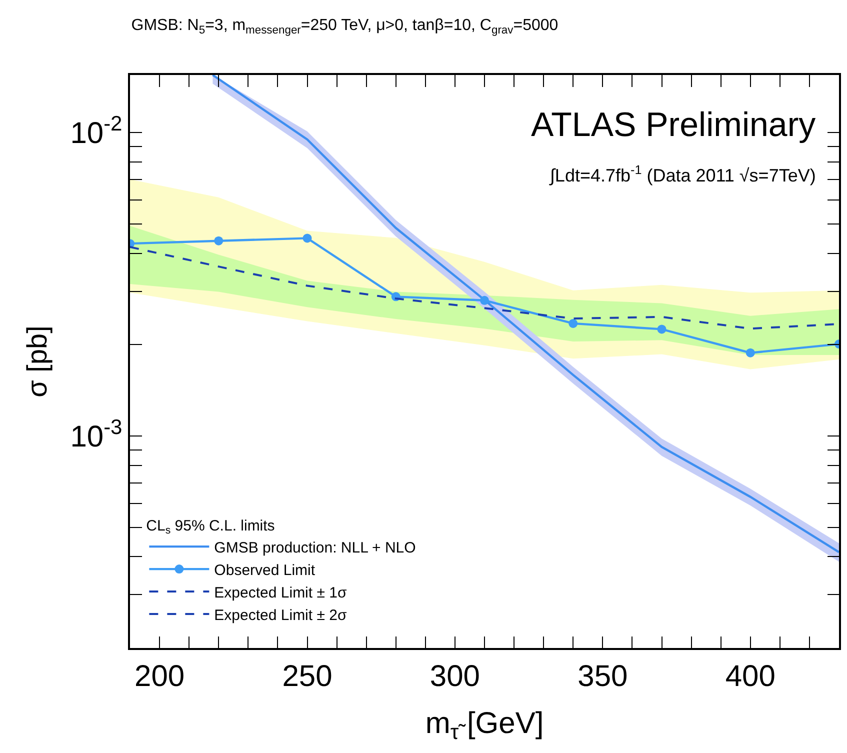 The height and width of the screenshot is (753, 847). I want to click on legend-label: Expected Limit ± 1σ, so click(281, 593).